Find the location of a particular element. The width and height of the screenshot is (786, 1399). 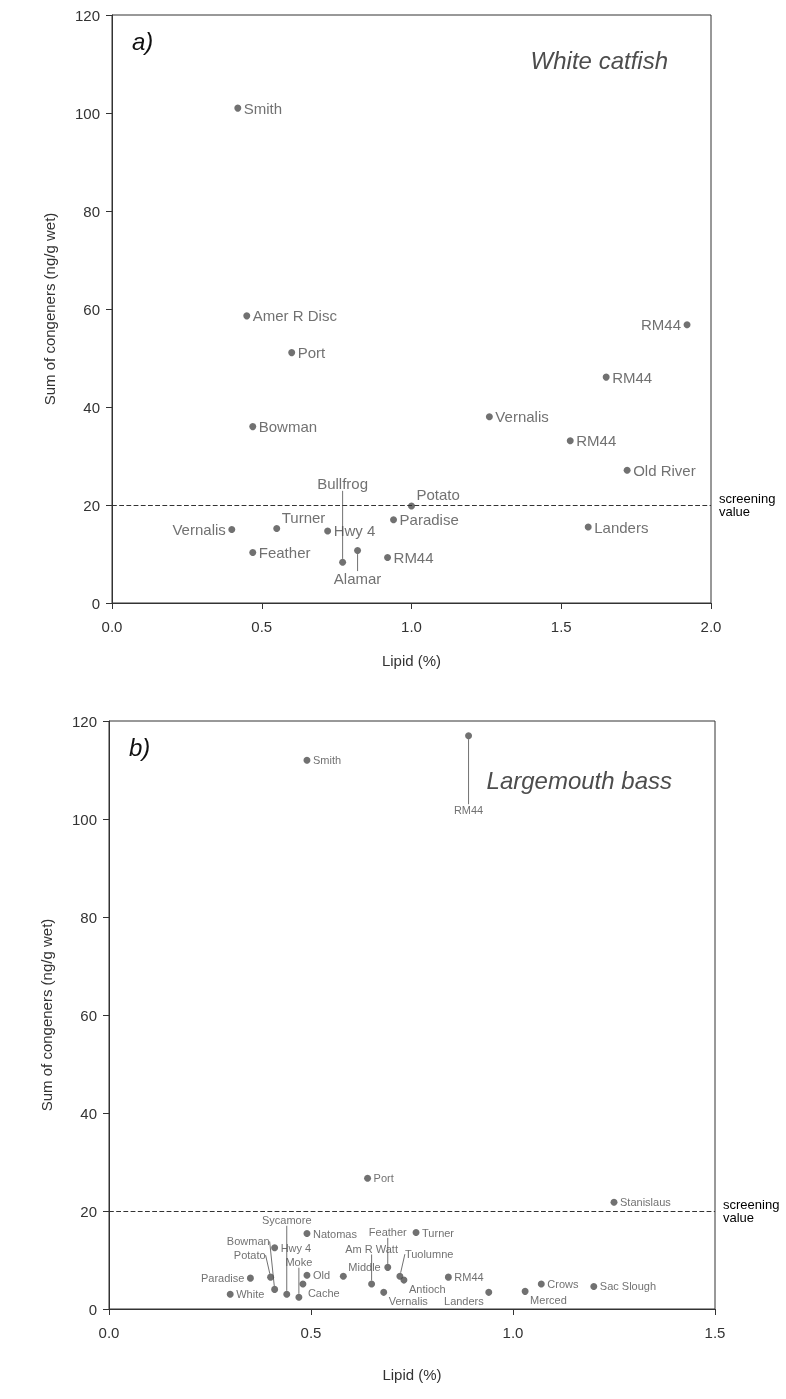

annotation: Port is located at coordinates (383, 1178).